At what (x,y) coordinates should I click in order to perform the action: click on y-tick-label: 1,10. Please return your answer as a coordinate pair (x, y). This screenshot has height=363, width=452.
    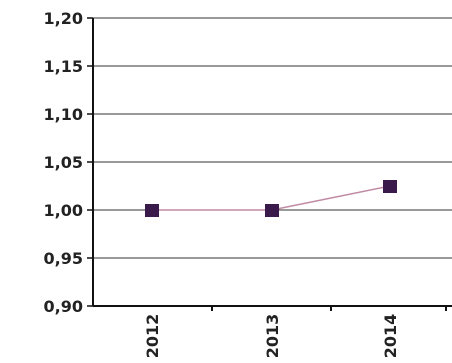
    Looking at the image, I should click on (63, 114).